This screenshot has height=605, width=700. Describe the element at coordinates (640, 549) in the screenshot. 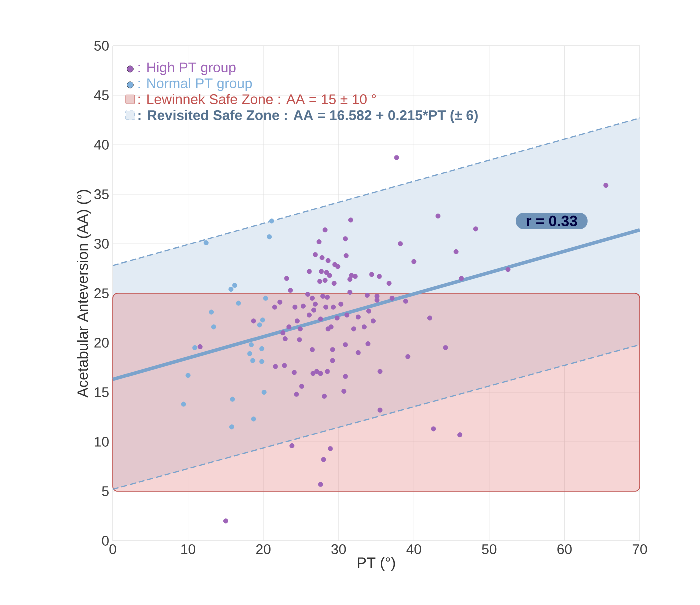

I see `x-tick-label: 70` at that location.